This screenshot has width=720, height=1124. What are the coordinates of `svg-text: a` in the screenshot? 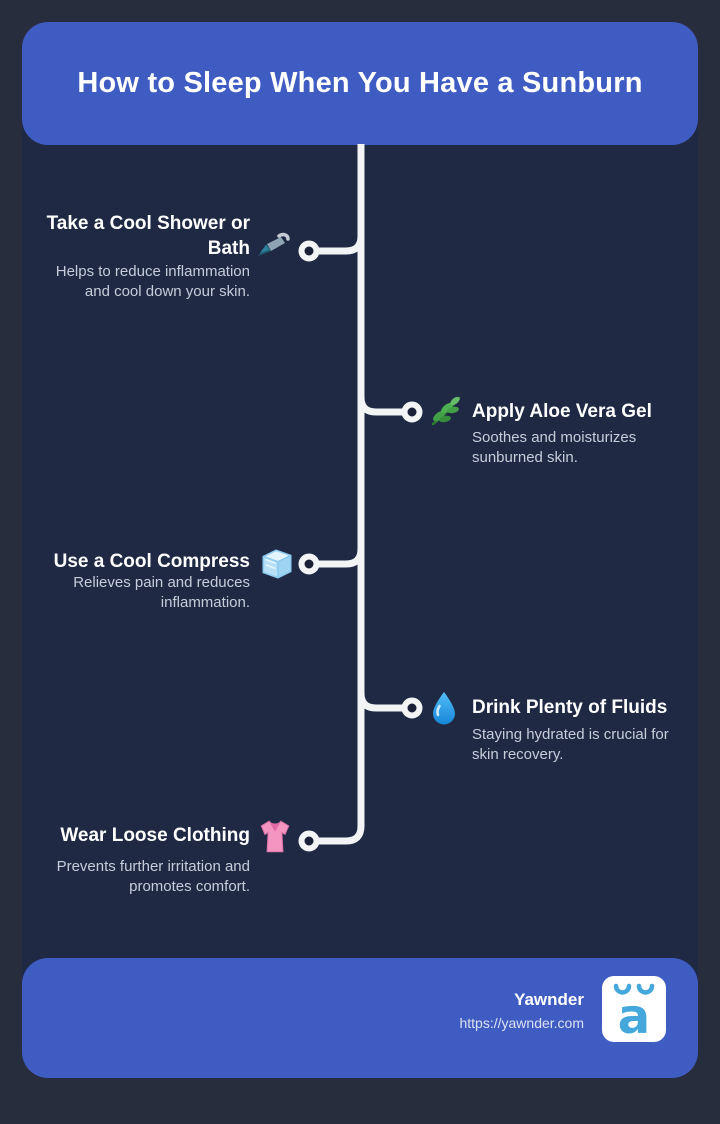 It's located at (634, 1015).